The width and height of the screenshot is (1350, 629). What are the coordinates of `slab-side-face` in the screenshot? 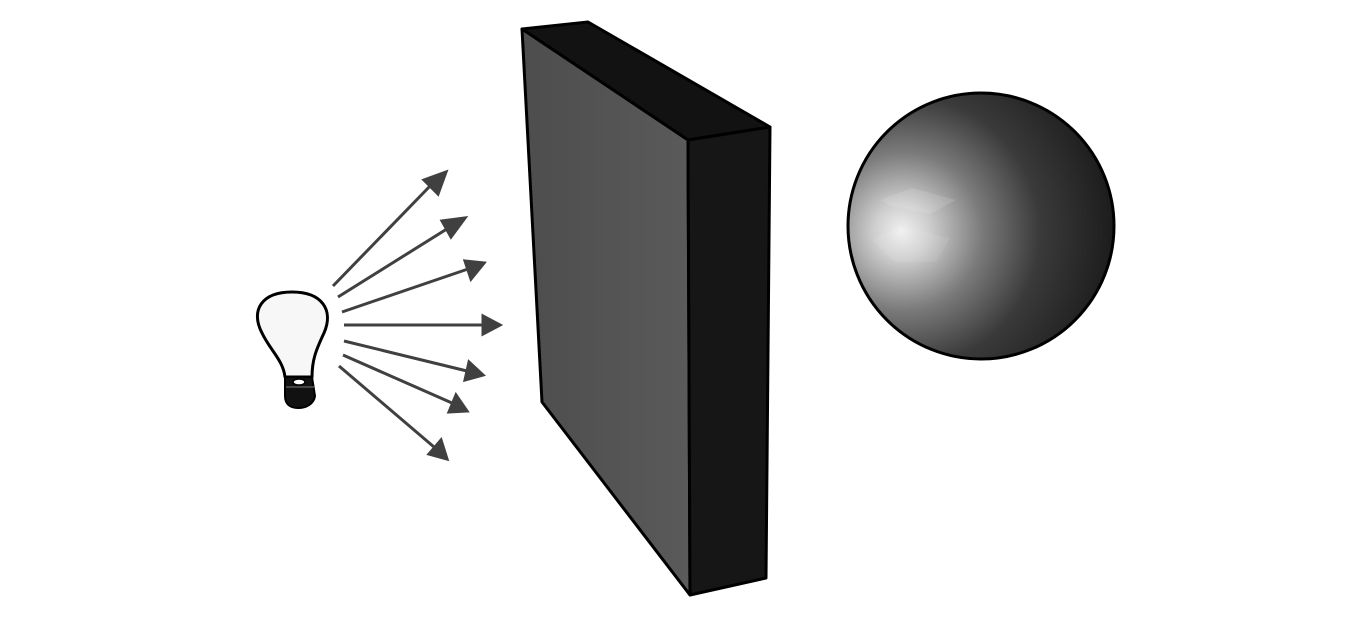 It's located at (729, 361).